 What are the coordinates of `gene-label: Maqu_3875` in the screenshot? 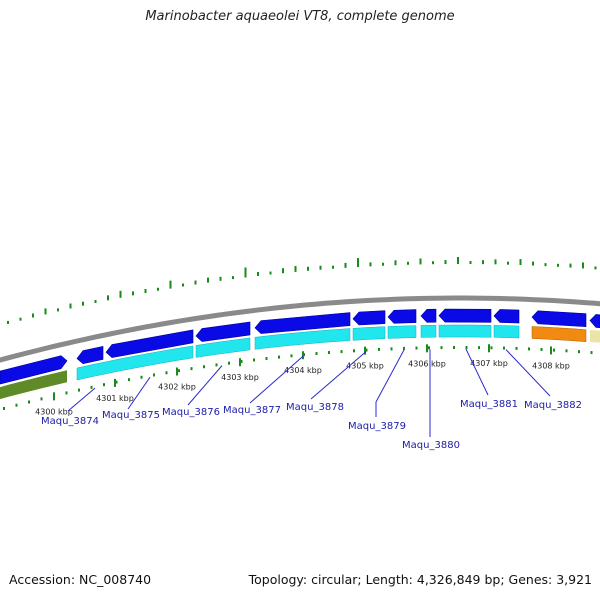 It's located at (131, 415).